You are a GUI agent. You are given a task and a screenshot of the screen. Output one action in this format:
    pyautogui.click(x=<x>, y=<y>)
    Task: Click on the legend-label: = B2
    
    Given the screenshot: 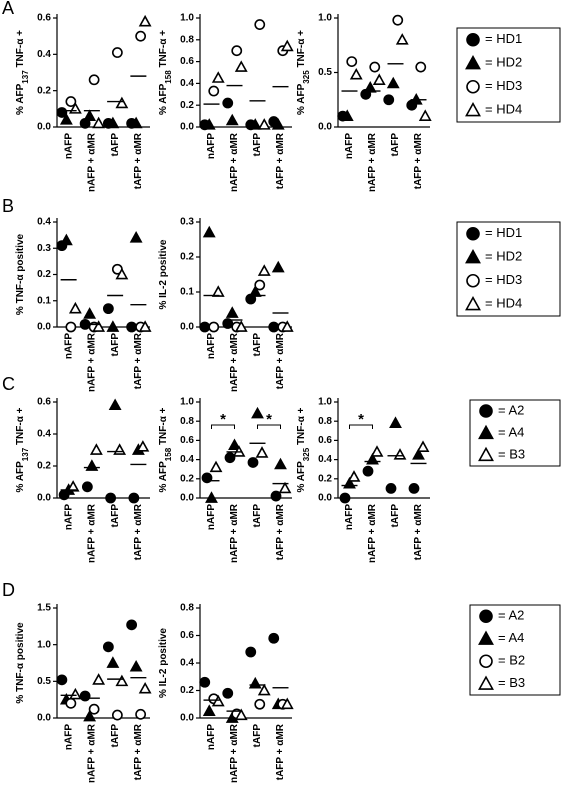 What is the action you would take?
    pyautogui.click(x=511, y=660)
    